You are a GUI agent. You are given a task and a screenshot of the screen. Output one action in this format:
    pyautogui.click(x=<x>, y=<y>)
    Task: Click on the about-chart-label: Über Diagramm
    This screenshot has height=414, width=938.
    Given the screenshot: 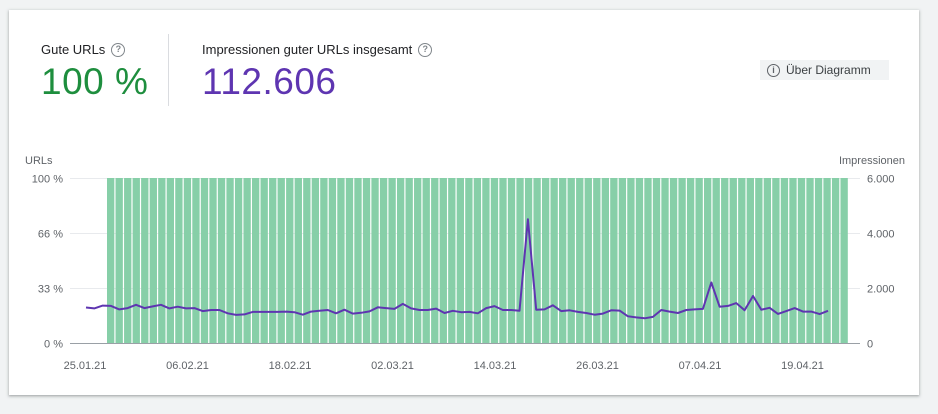 What is the action you would take?
    pyautogui.click(x=828, y=70)
    